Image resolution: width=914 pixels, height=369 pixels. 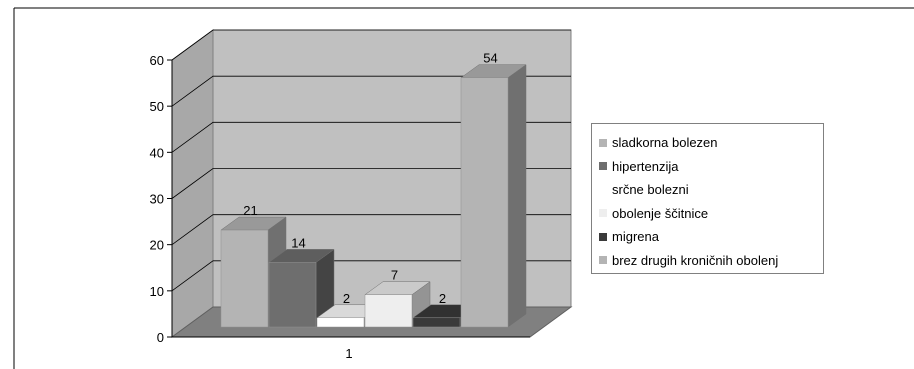 I want to click on data-label: 7, so click(x=394, y=275).